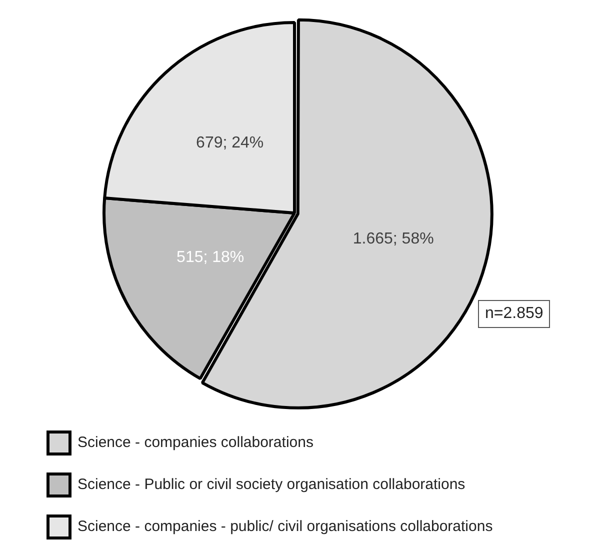 This screenshot has height=558, width=589. What do you see at coordinates (196, 443) in the screenshot?
I see `legend-label: Science - companies collaborations` at bounding box center [196, 443].